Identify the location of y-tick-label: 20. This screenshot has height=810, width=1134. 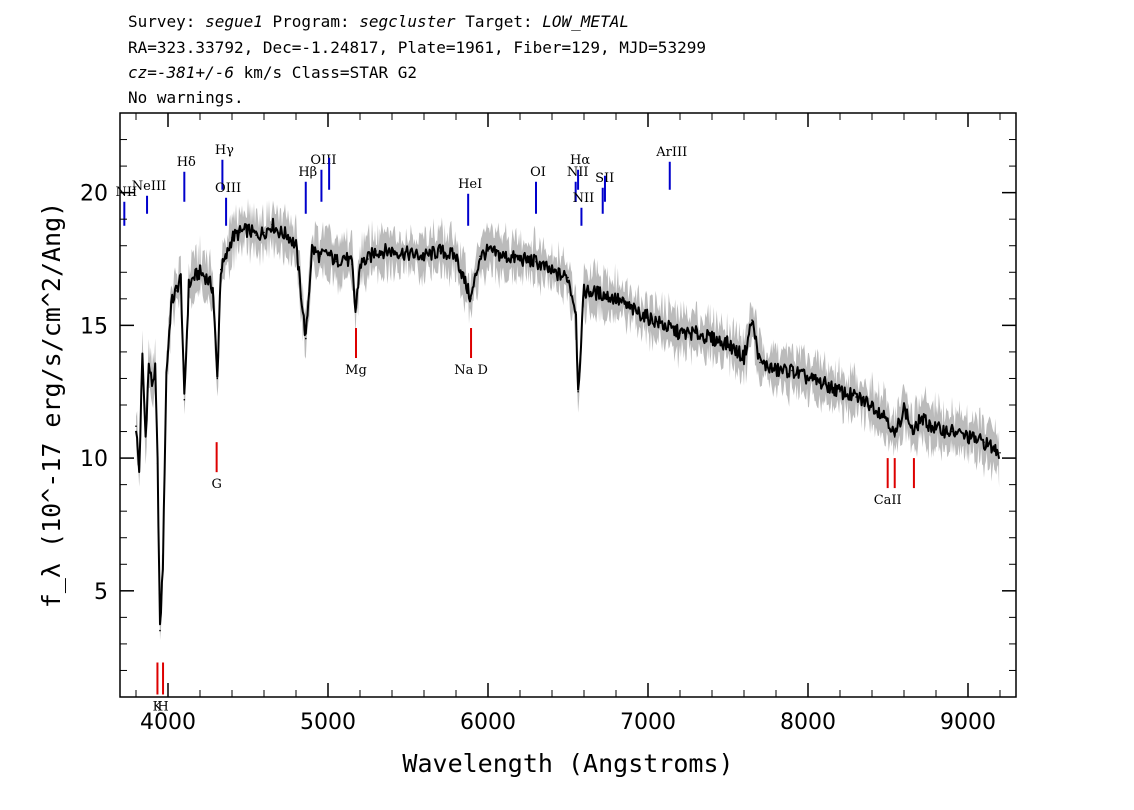
(94, 194).